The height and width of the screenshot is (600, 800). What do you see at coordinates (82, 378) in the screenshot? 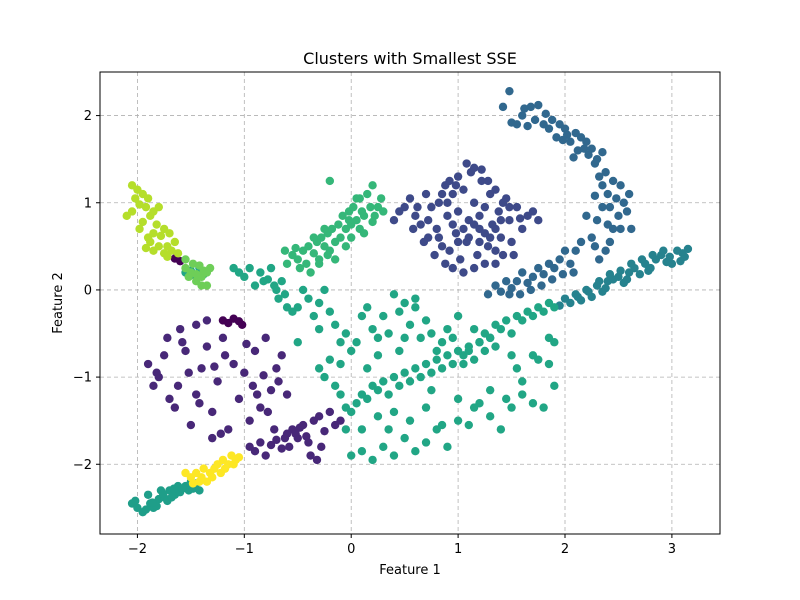
I see `y-tick-label: −1` at bounding box center [82, 378].